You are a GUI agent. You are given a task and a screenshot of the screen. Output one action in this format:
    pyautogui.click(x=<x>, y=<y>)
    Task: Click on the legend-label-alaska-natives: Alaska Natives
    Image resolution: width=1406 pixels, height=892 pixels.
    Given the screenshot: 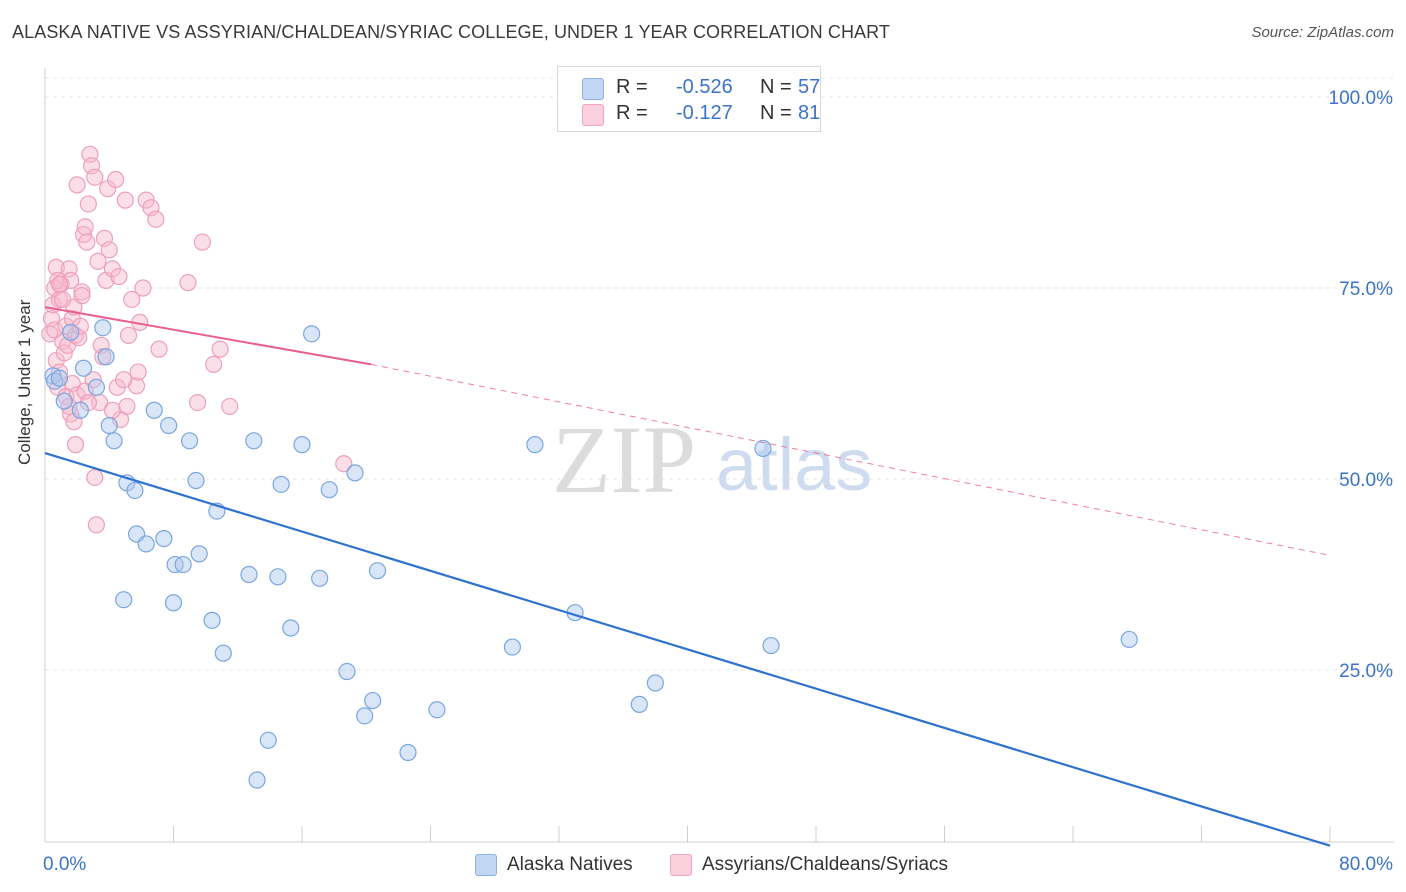 What is the action you would take?
    pyautogui.click(x=570, y=864)
    